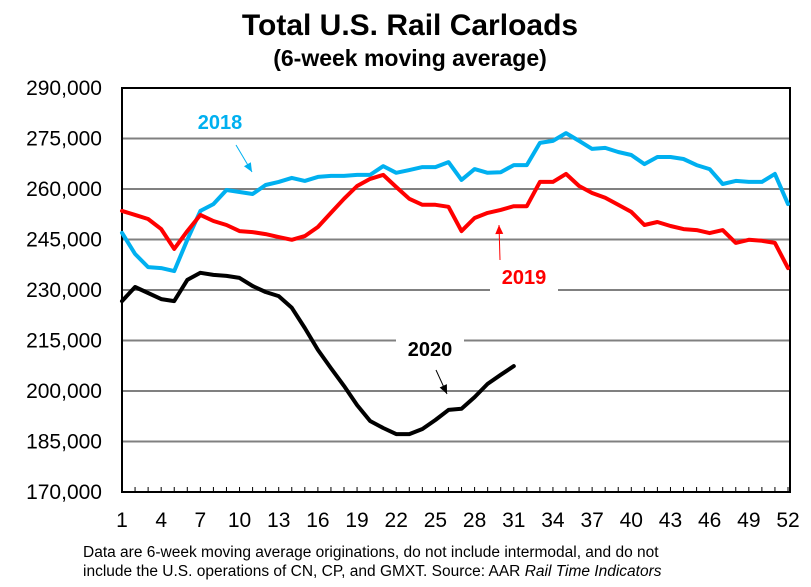  What do you see at coordinates (553, 520) in the screenshot?
I see `x-tick-label: 34` at bounding box center [553, 520].